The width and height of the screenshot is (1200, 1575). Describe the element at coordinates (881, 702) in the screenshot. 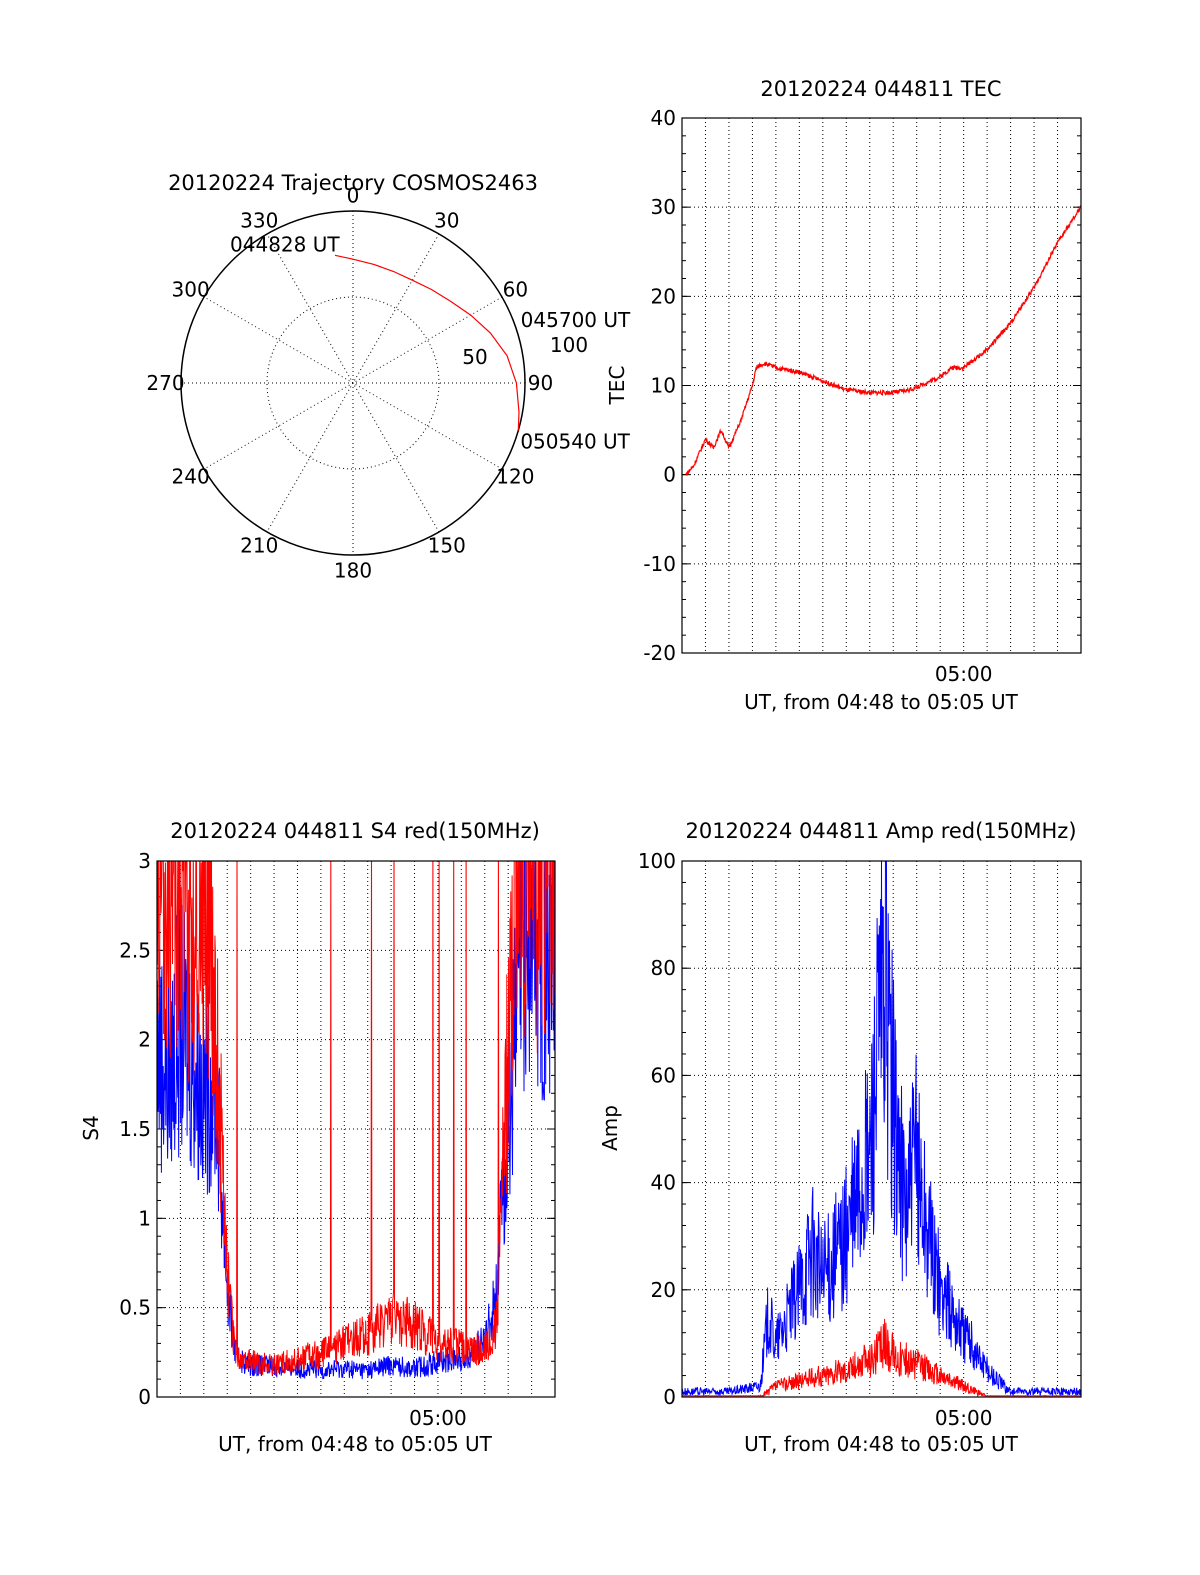

I see `tec-x-axis-label: UT, from 04:48 to 05:05 UT` at that location.